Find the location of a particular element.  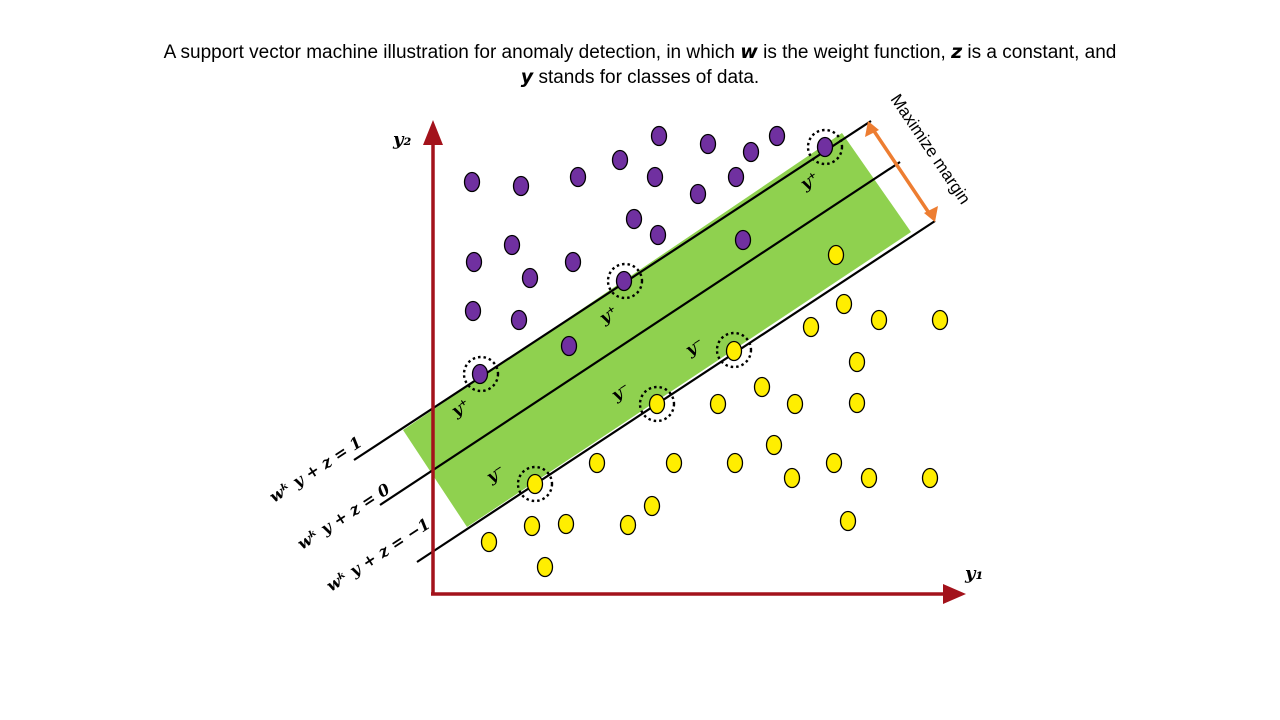

margin-arrow-line is located at coordinates (901, 172).